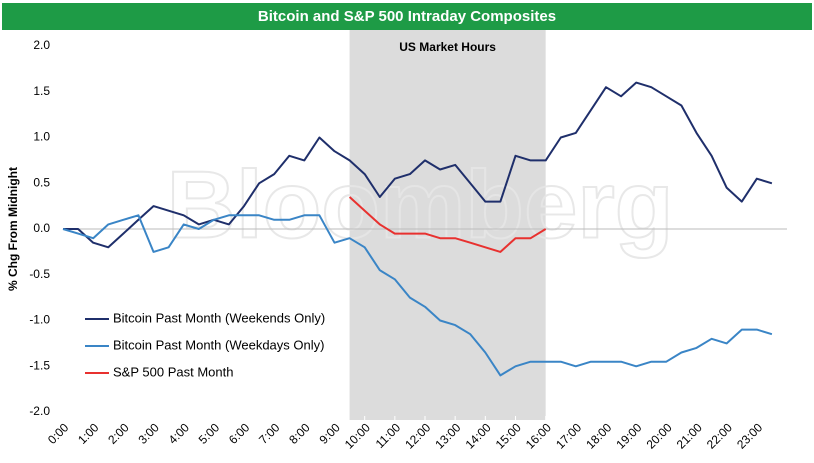 This screenshot has height=463, width=814. Describe the element at coordinates (41, 137) in the screenshot. I see `y-tick-label: 1.0` at that location.